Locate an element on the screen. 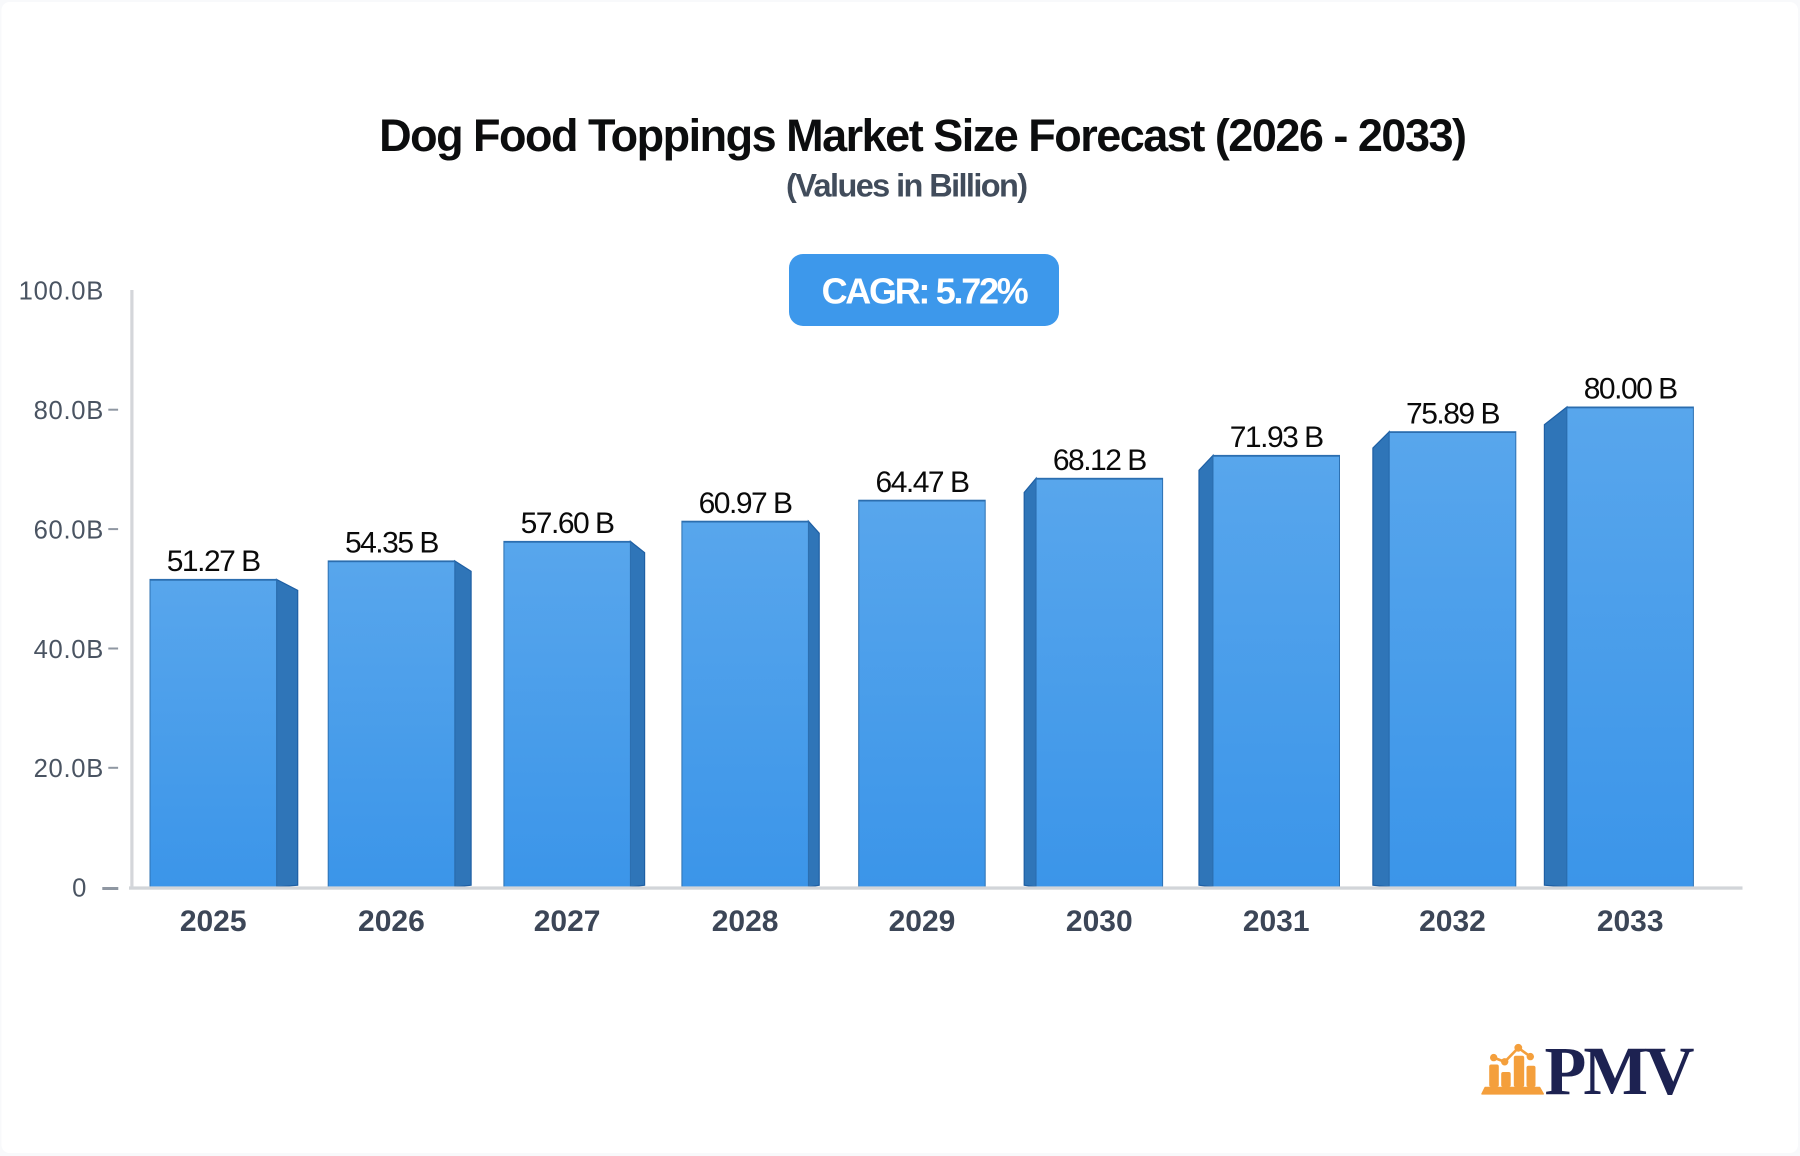 The width and height of the screenshot is (1800, 1156). svg-text: PMV is located at coordinates (1619, 1071).